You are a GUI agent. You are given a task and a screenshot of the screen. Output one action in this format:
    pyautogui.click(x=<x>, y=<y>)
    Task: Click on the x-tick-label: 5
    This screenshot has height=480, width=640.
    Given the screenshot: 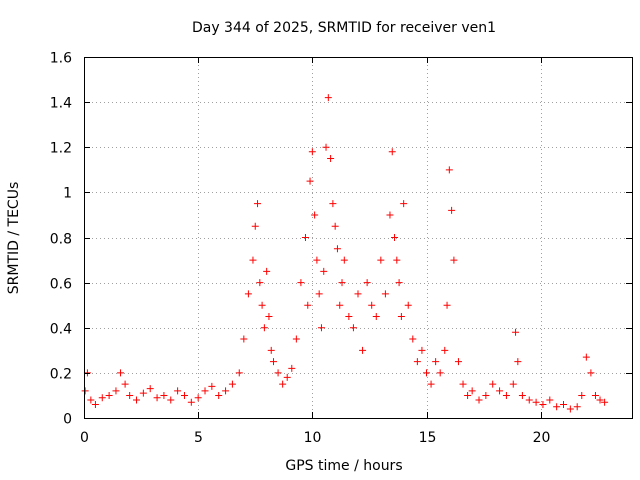 What is the action you would take?
    pyautogui.click(x=198, y=438)
    